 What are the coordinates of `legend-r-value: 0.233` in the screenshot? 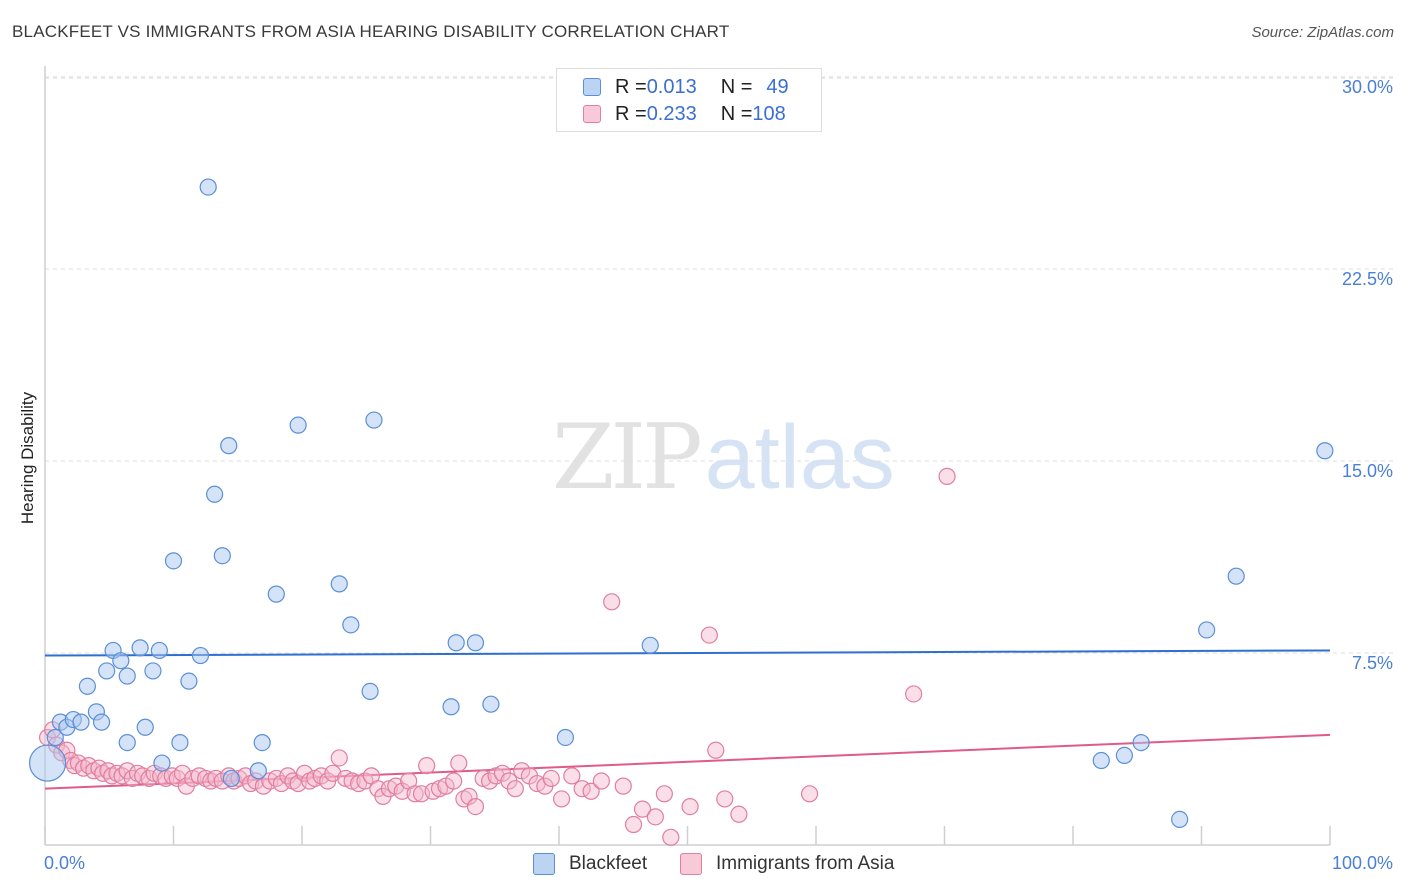 It's located at (671, 113).